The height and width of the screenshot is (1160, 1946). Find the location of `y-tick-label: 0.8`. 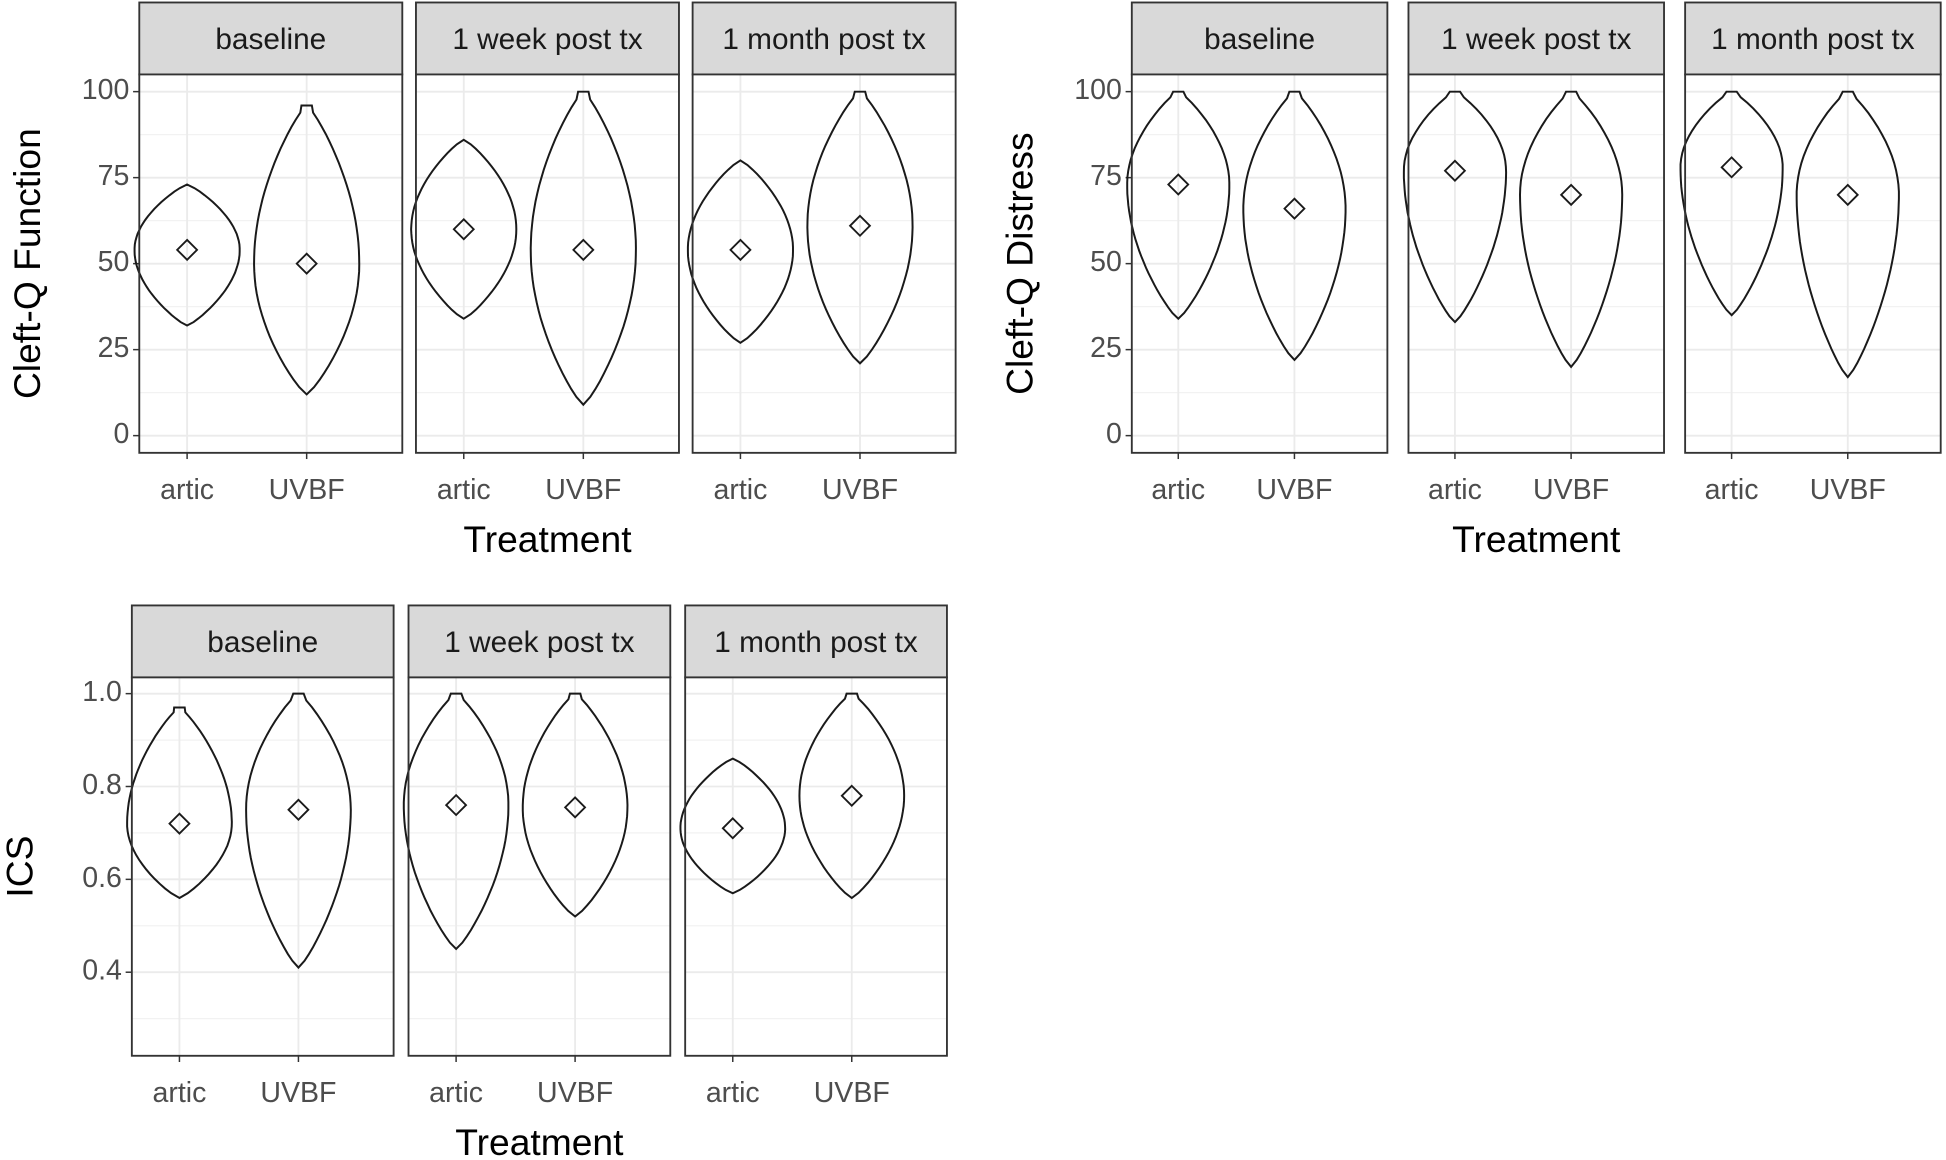

y-tick-label: 0.8 is located at coordinates (102, 785).